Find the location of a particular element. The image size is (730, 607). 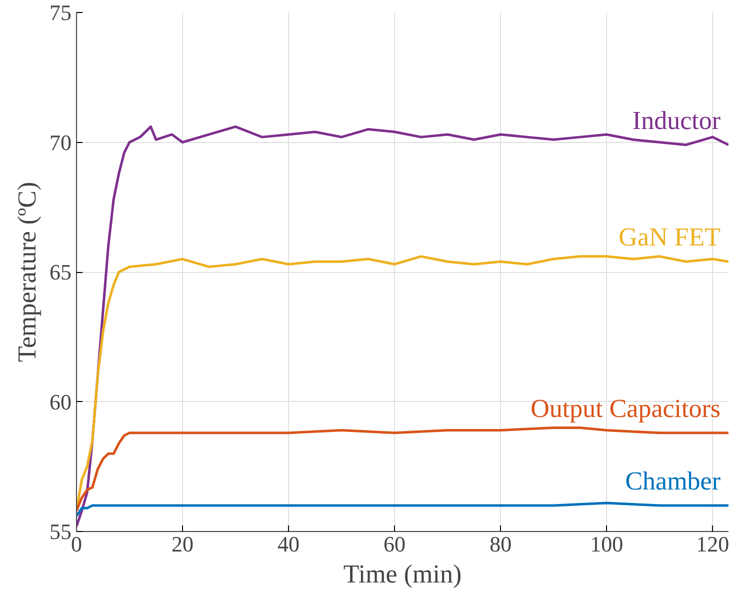

x-tick-label: 100 is located at coordinates (607, 544).